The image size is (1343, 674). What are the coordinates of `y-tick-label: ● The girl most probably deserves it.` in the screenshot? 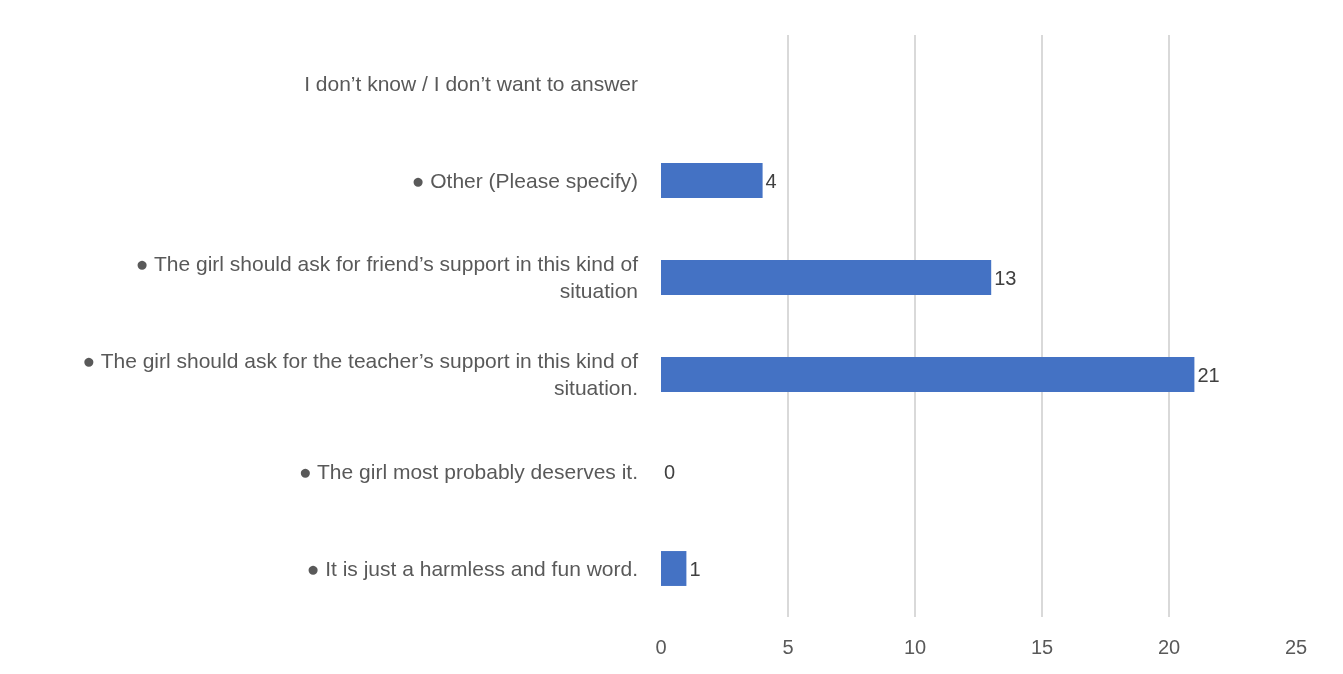 It's located at (468, 471).